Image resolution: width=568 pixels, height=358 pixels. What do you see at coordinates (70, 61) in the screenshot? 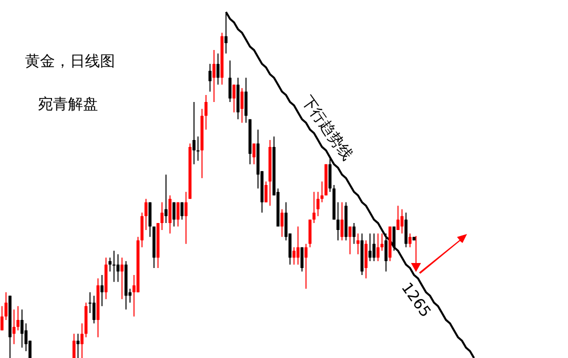
I see `text: 黄金，日线图` at bounding box center [70, 61].